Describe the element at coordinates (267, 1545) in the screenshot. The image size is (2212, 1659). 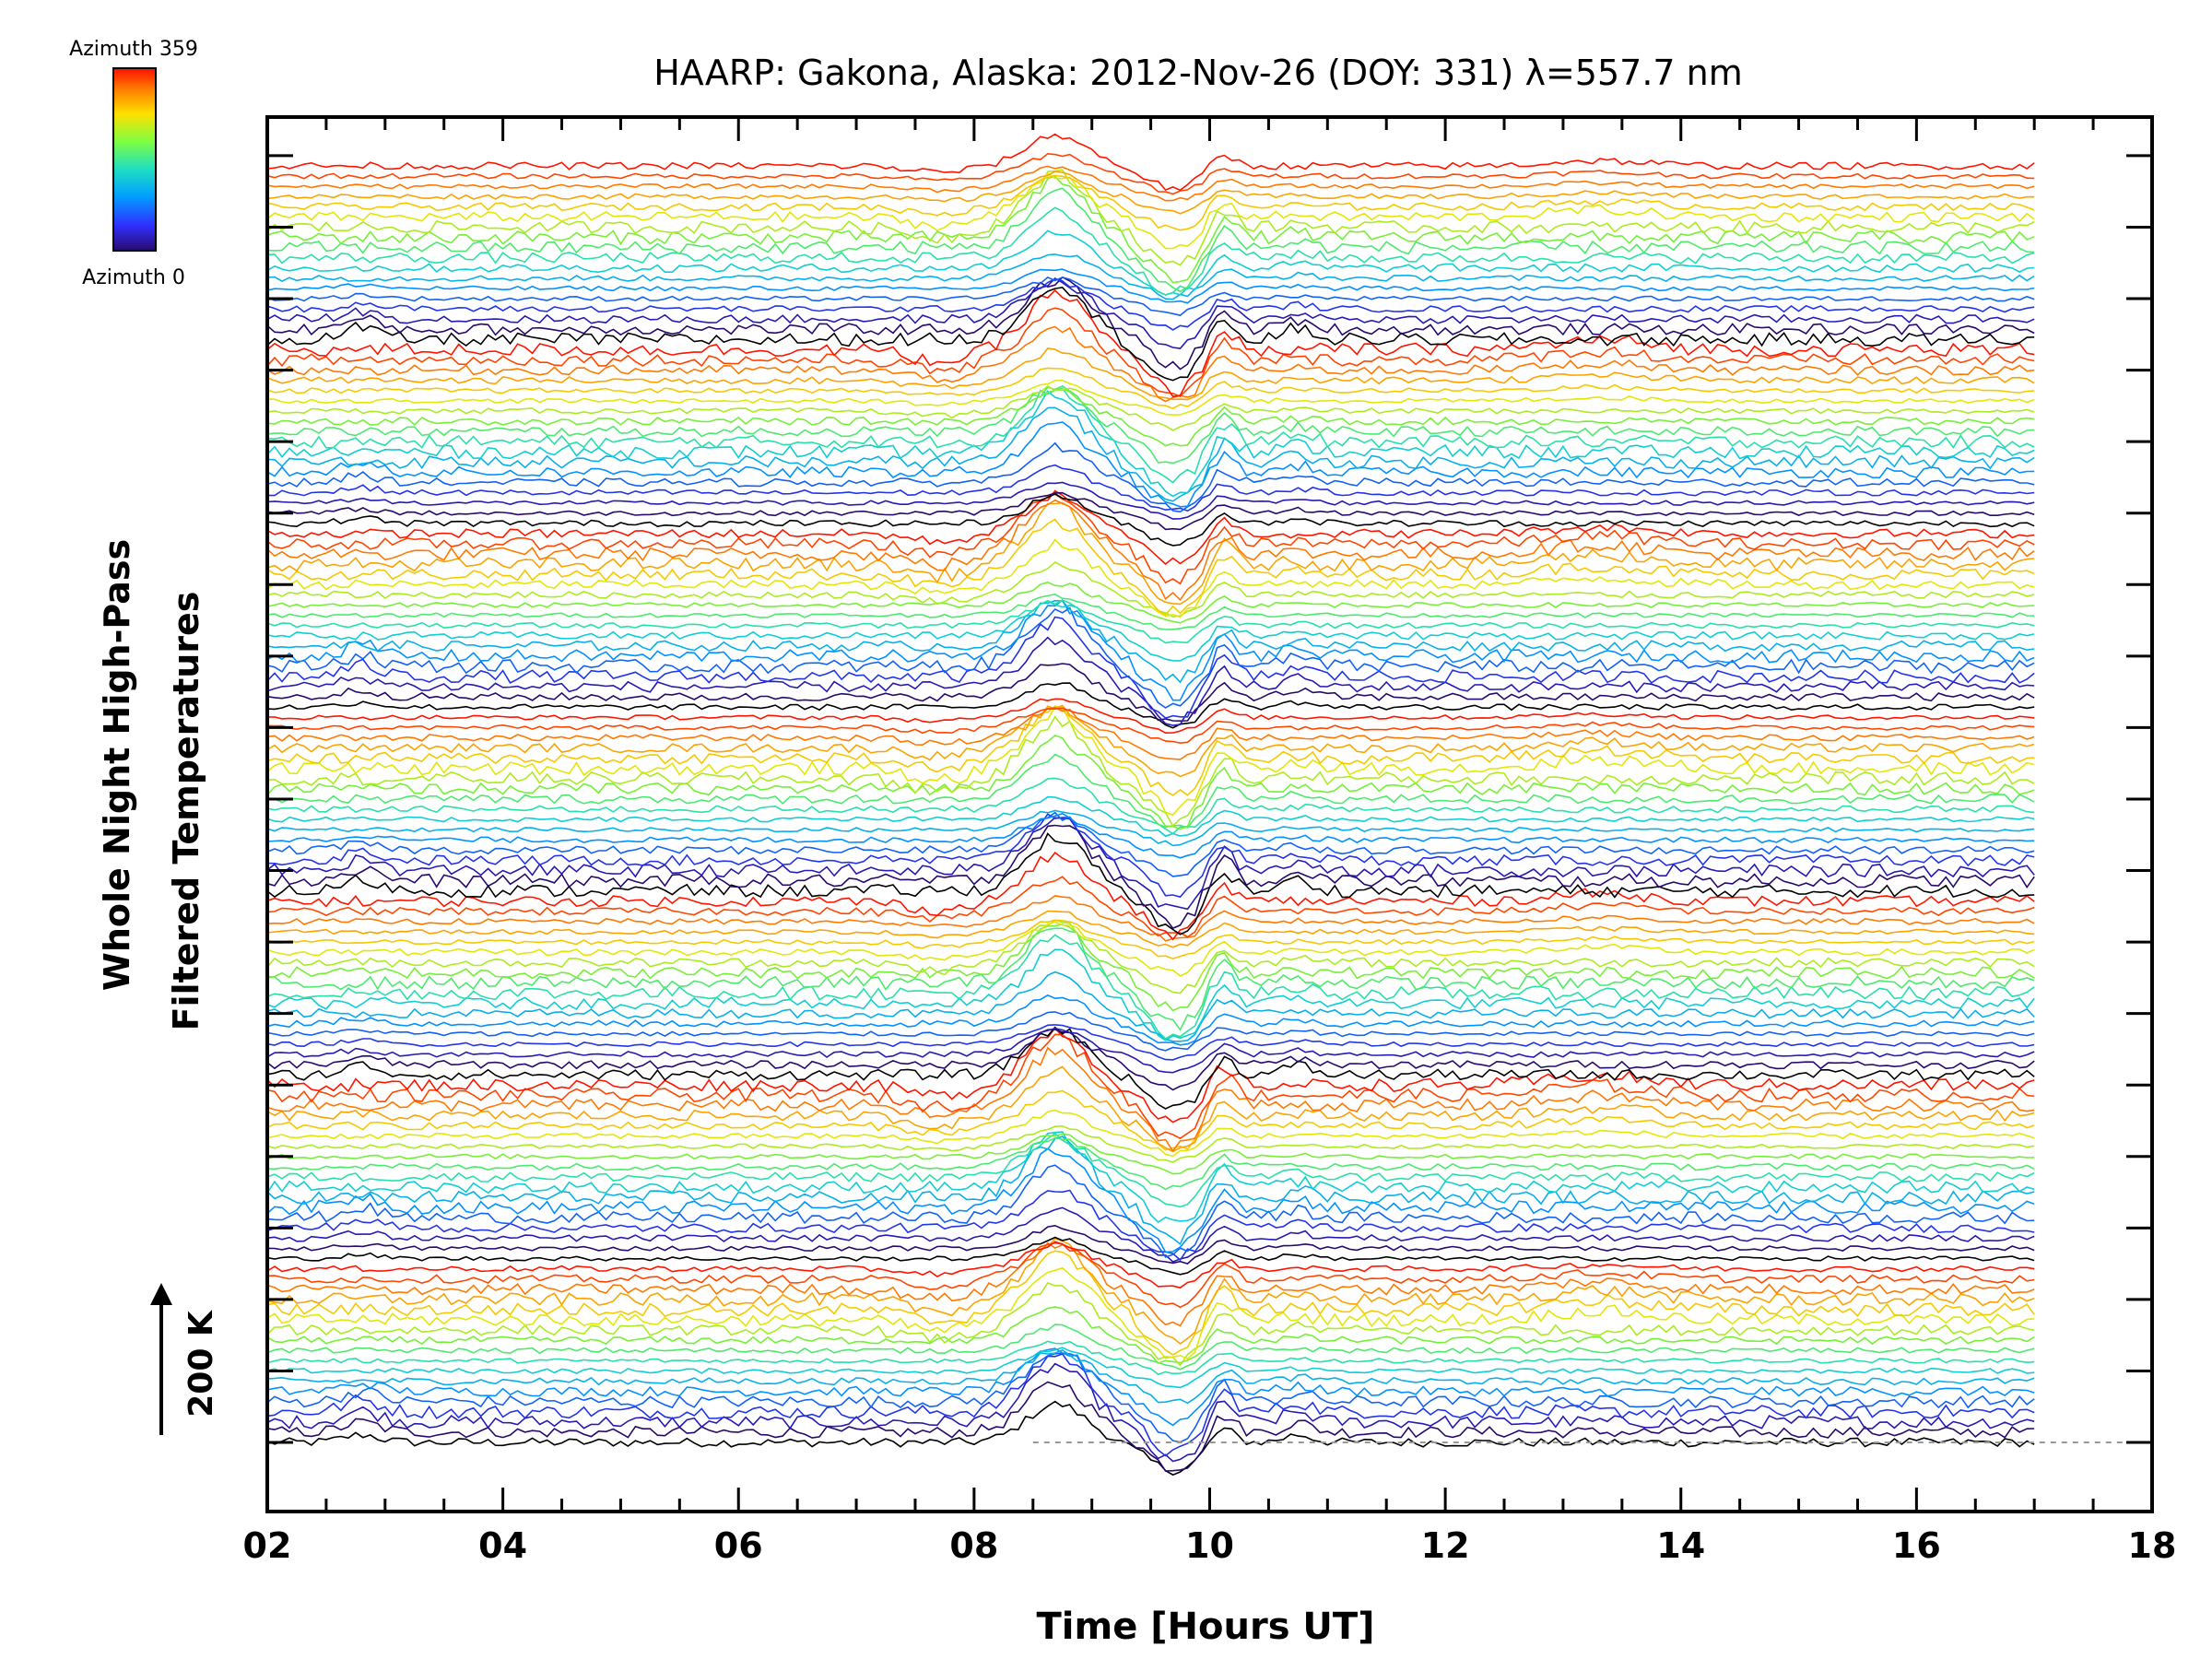
I see `x-tick-label: 02` at that location.